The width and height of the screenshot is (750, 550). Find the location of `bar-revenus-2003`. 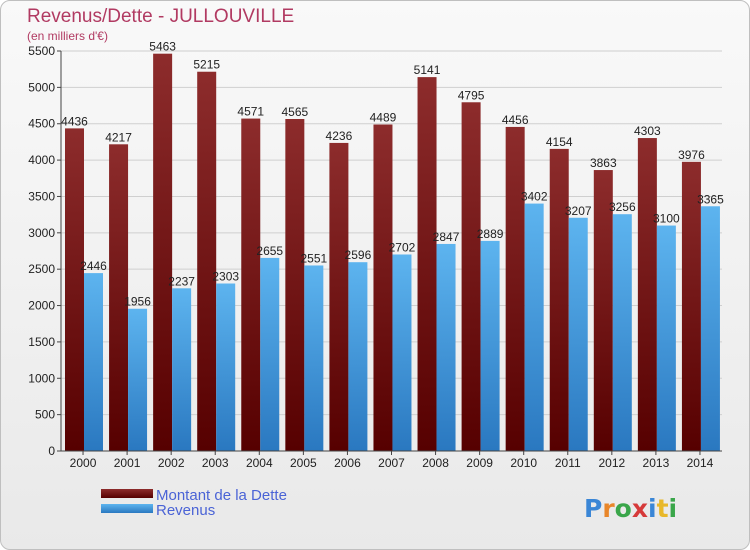

bar-revenus-2003 is located at coordinates (226, 367).